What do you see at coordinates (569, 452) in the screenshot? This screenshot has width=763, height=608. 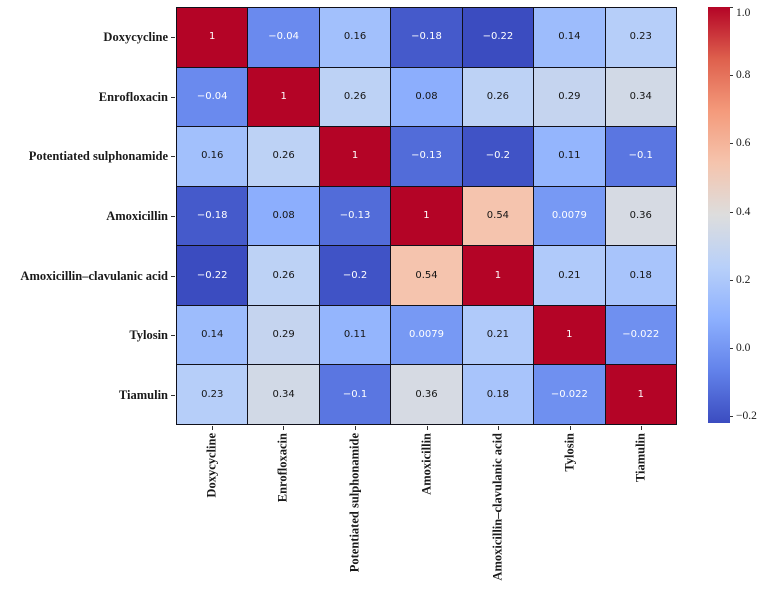 I see `column-label: Tylosin` at bounding box center [569, 452].